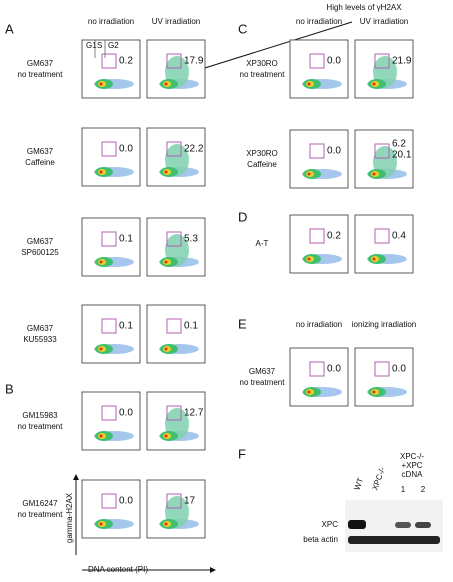 This screenshot has width=453, height=582. What do you see at coordinates (40, 415) in the screenshot?
I see `sample-name: GM15983` at bounding box center [40, 415].